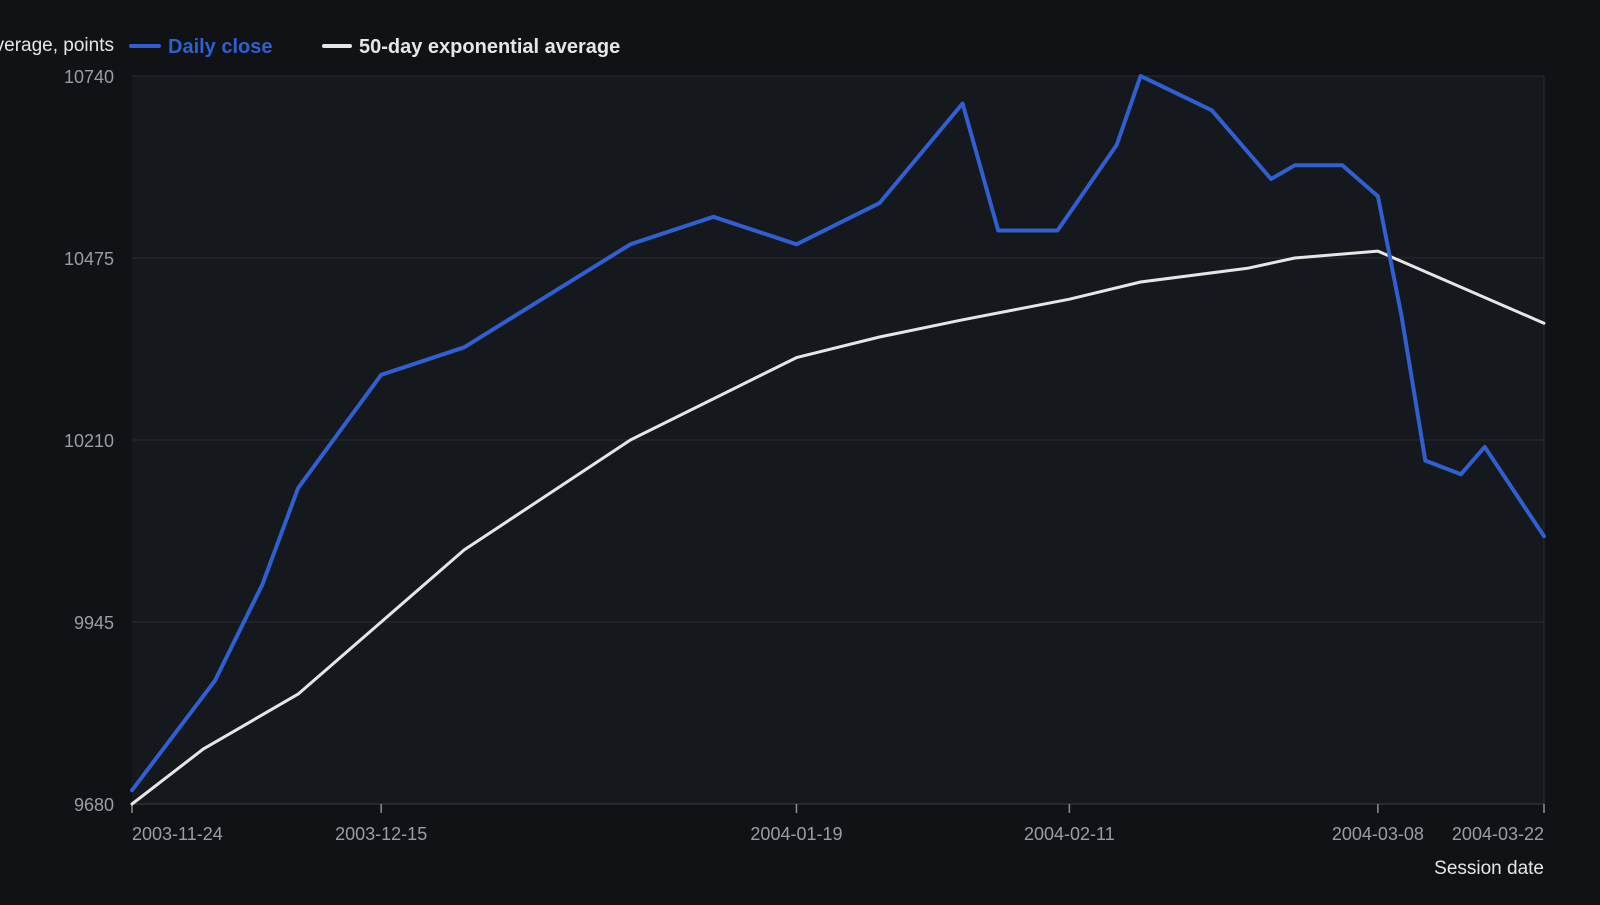 The width and height of the screenshot is (1600, 905). Describe the element at coordinates (1498, 834) in the screenshot. I see `x-tick-label: 2004-03-22` at that location.